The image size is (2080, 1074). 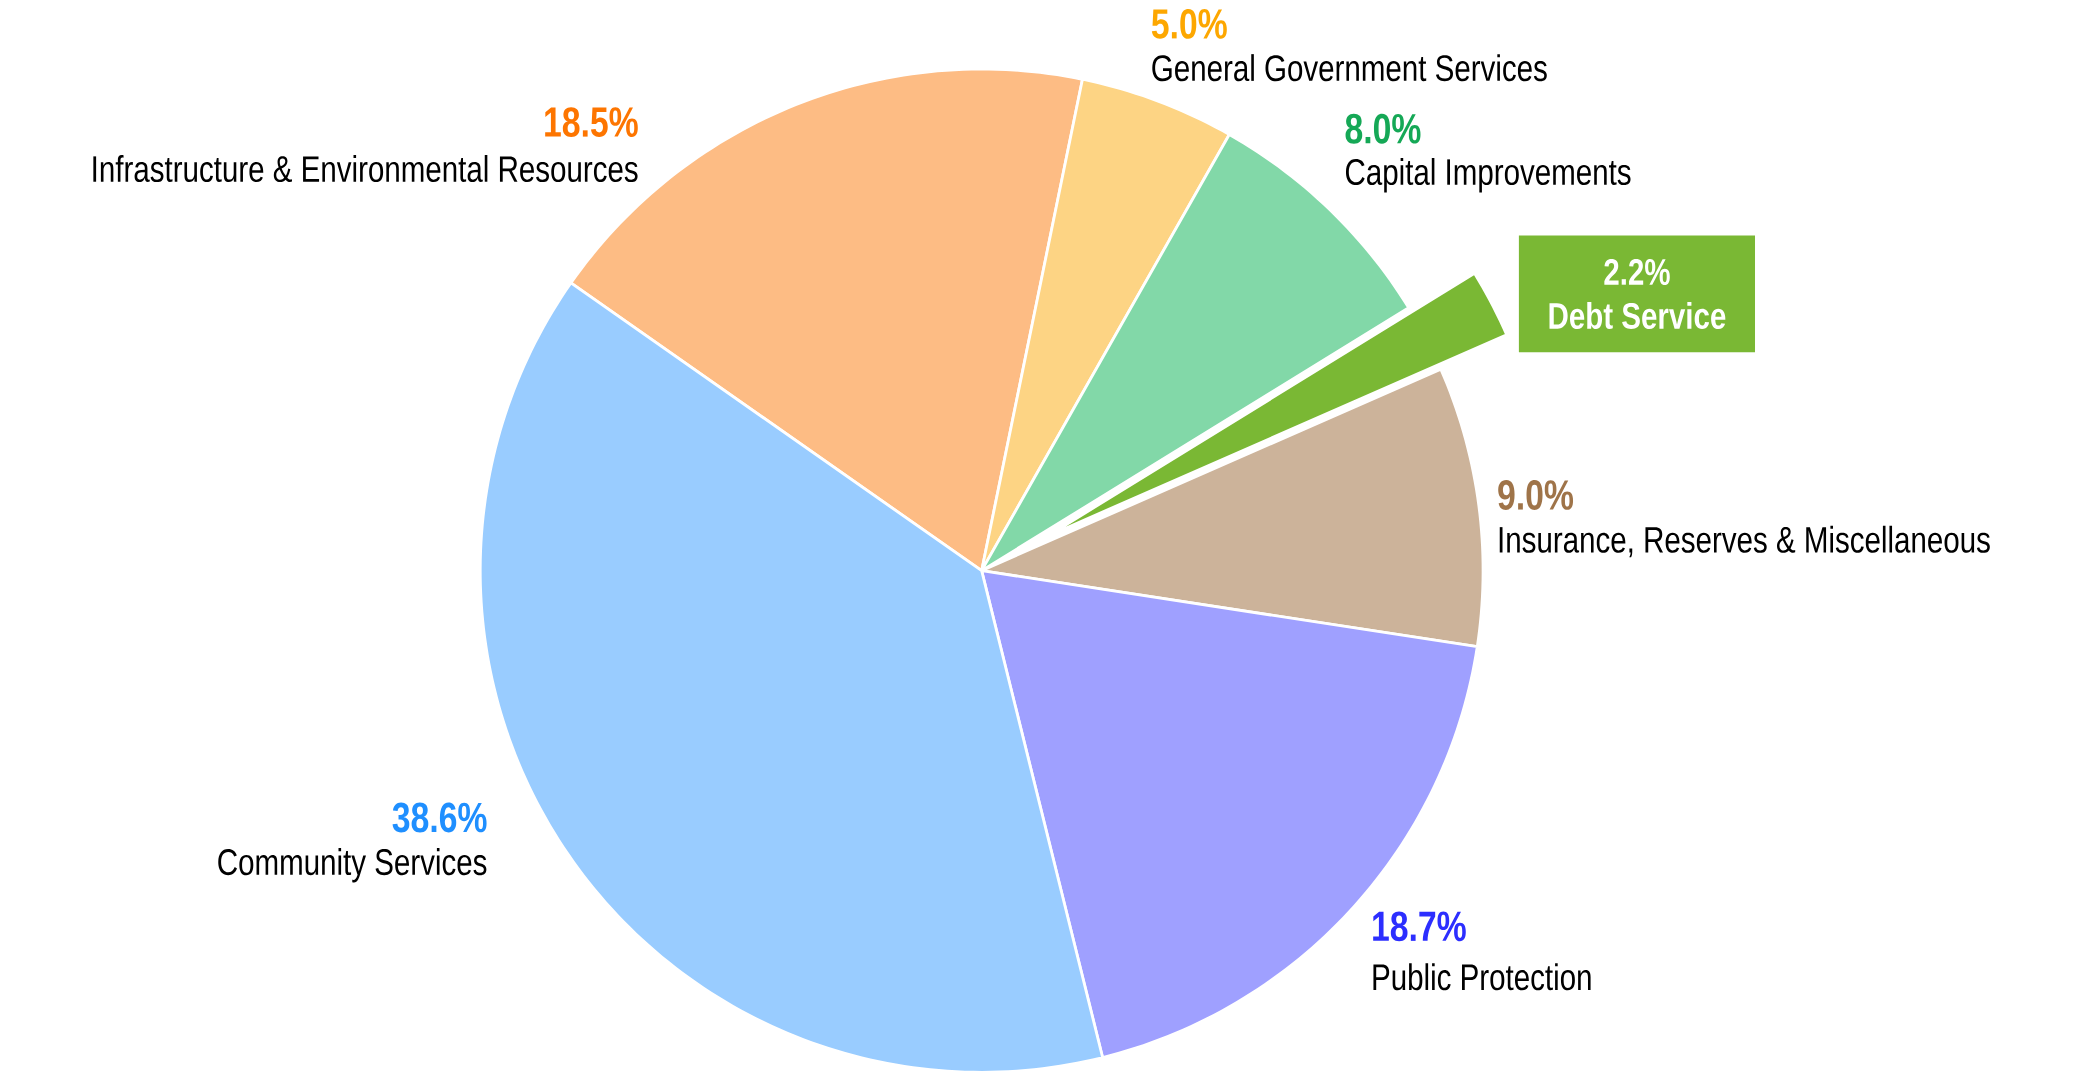 What do you see at coordinates (1482, 977) in the screenshot?
I see `slice-label: Public Protection` at bounding box center [1482, 977].